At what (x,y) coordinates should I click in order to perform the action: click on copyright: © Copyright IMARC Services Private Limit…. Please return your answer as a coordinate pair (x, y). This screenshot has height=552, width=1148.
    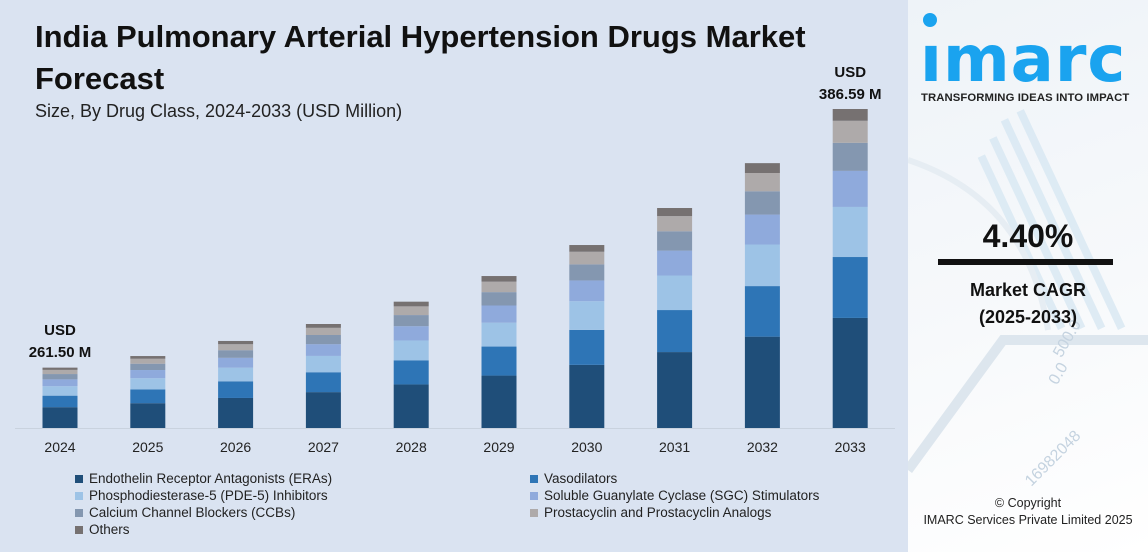
    Looking at the image, I should click on (1028, 512).